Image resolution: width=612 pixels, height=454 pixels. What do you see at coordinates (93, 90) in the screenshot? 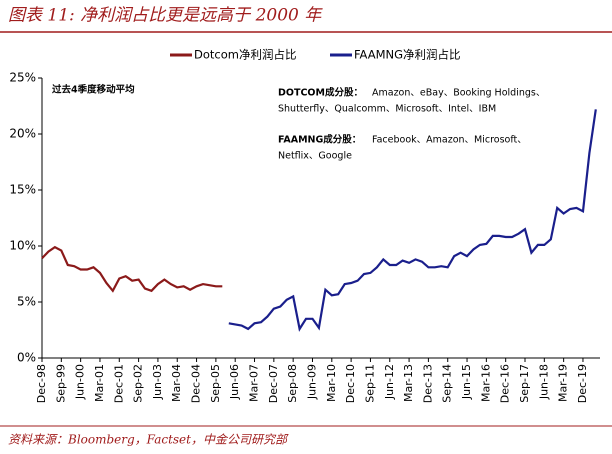
I see `note: 过去4季度移动平均` at bounding box center [93, 90].